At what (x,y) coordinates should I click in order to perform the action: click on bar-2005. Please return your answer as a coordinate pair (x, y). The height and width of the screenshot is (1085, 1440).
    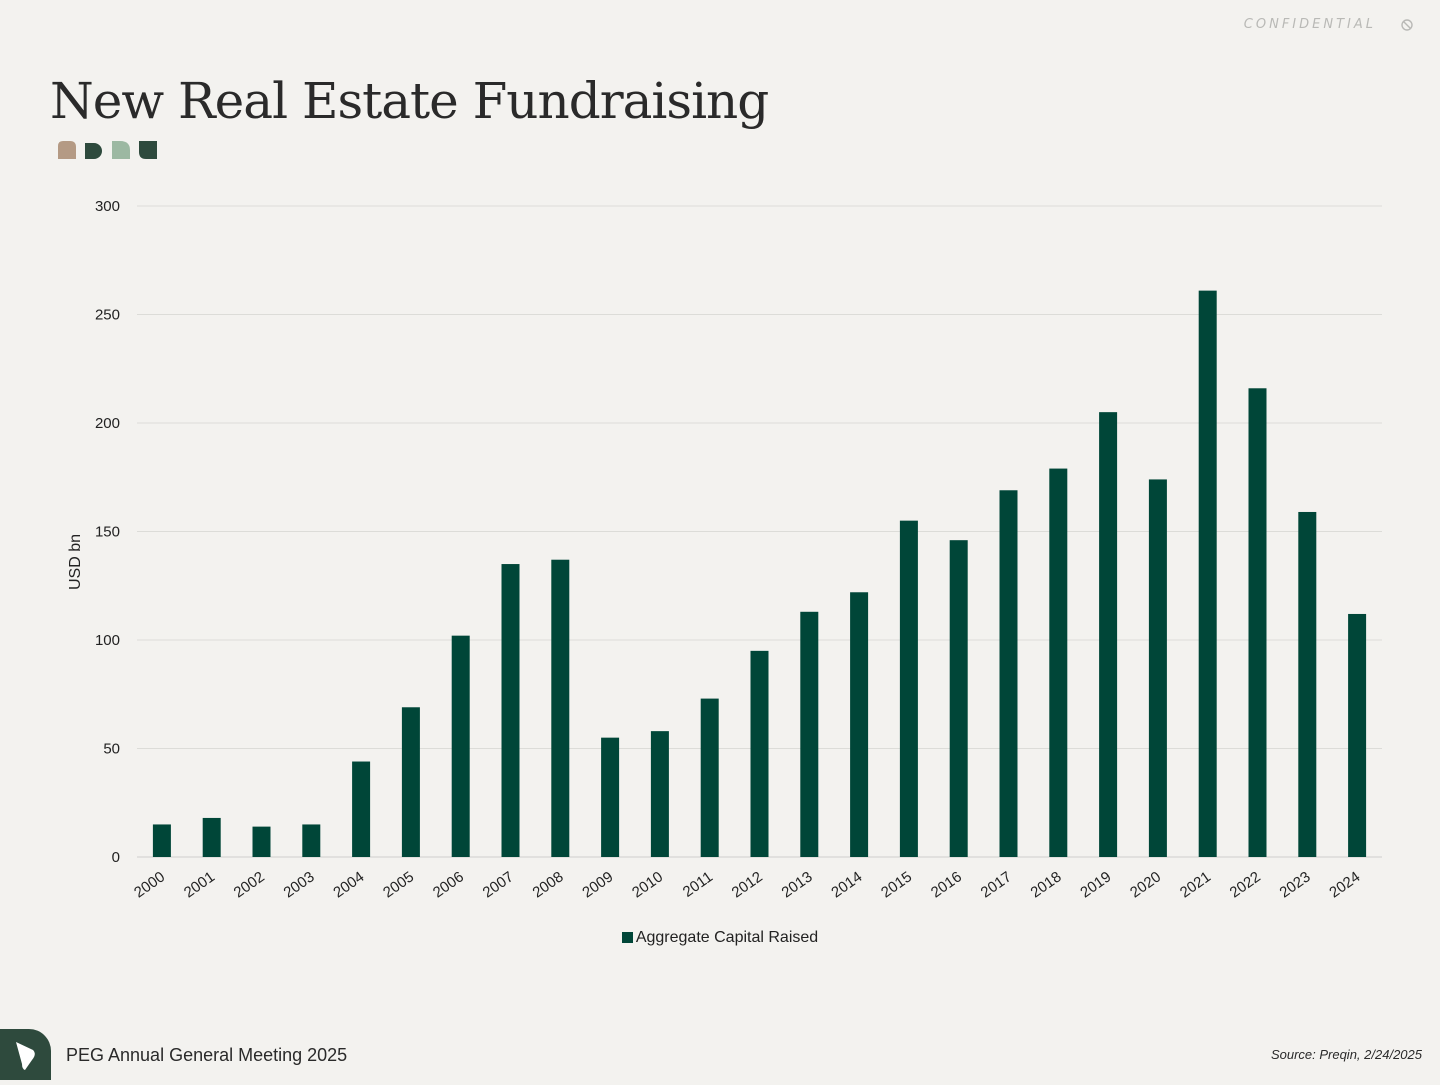
    Looking at the image, I should click on (410, 782).